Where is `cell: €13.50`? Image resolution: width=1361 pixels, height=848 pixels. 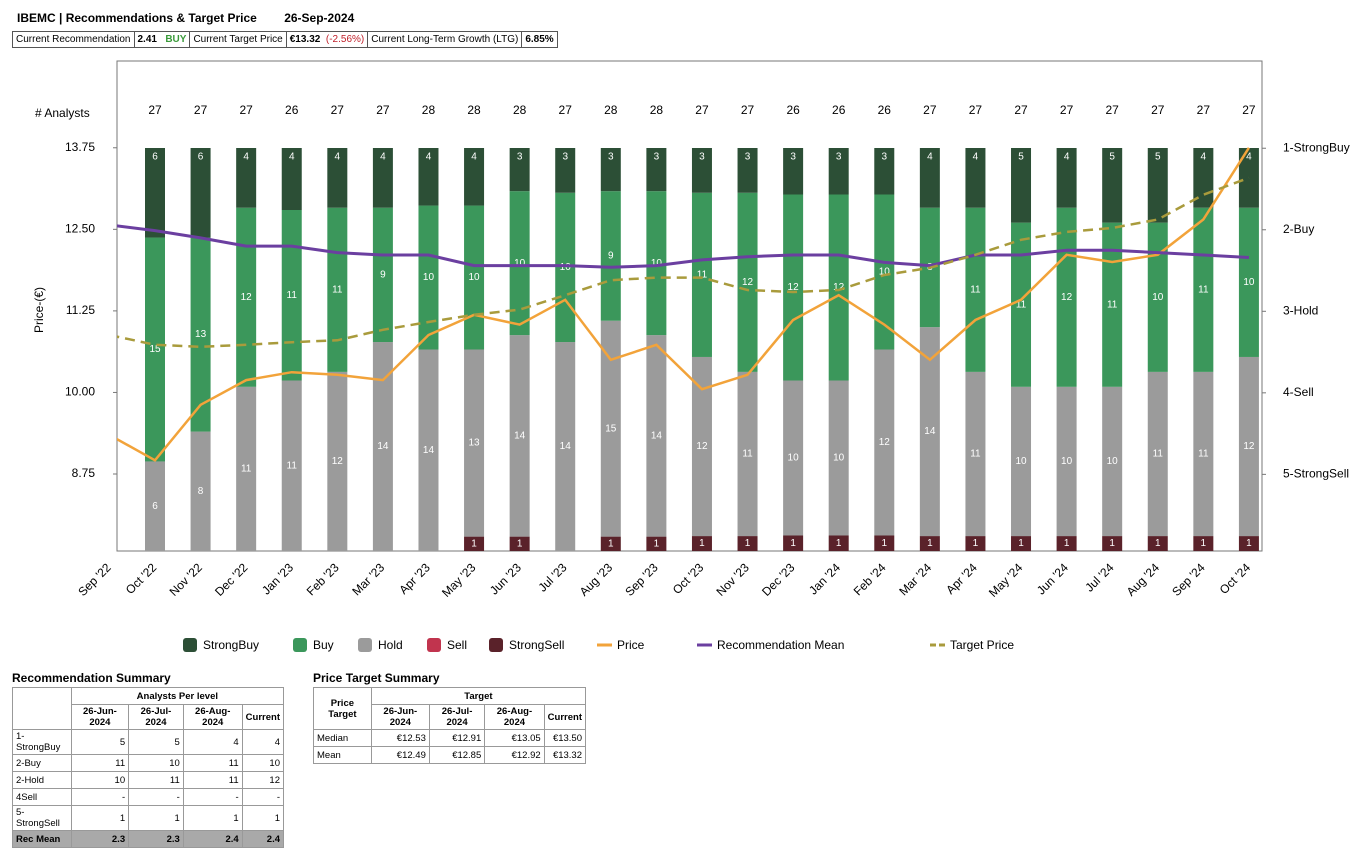
cell: €13.50 is located at coordinates (565, 738).